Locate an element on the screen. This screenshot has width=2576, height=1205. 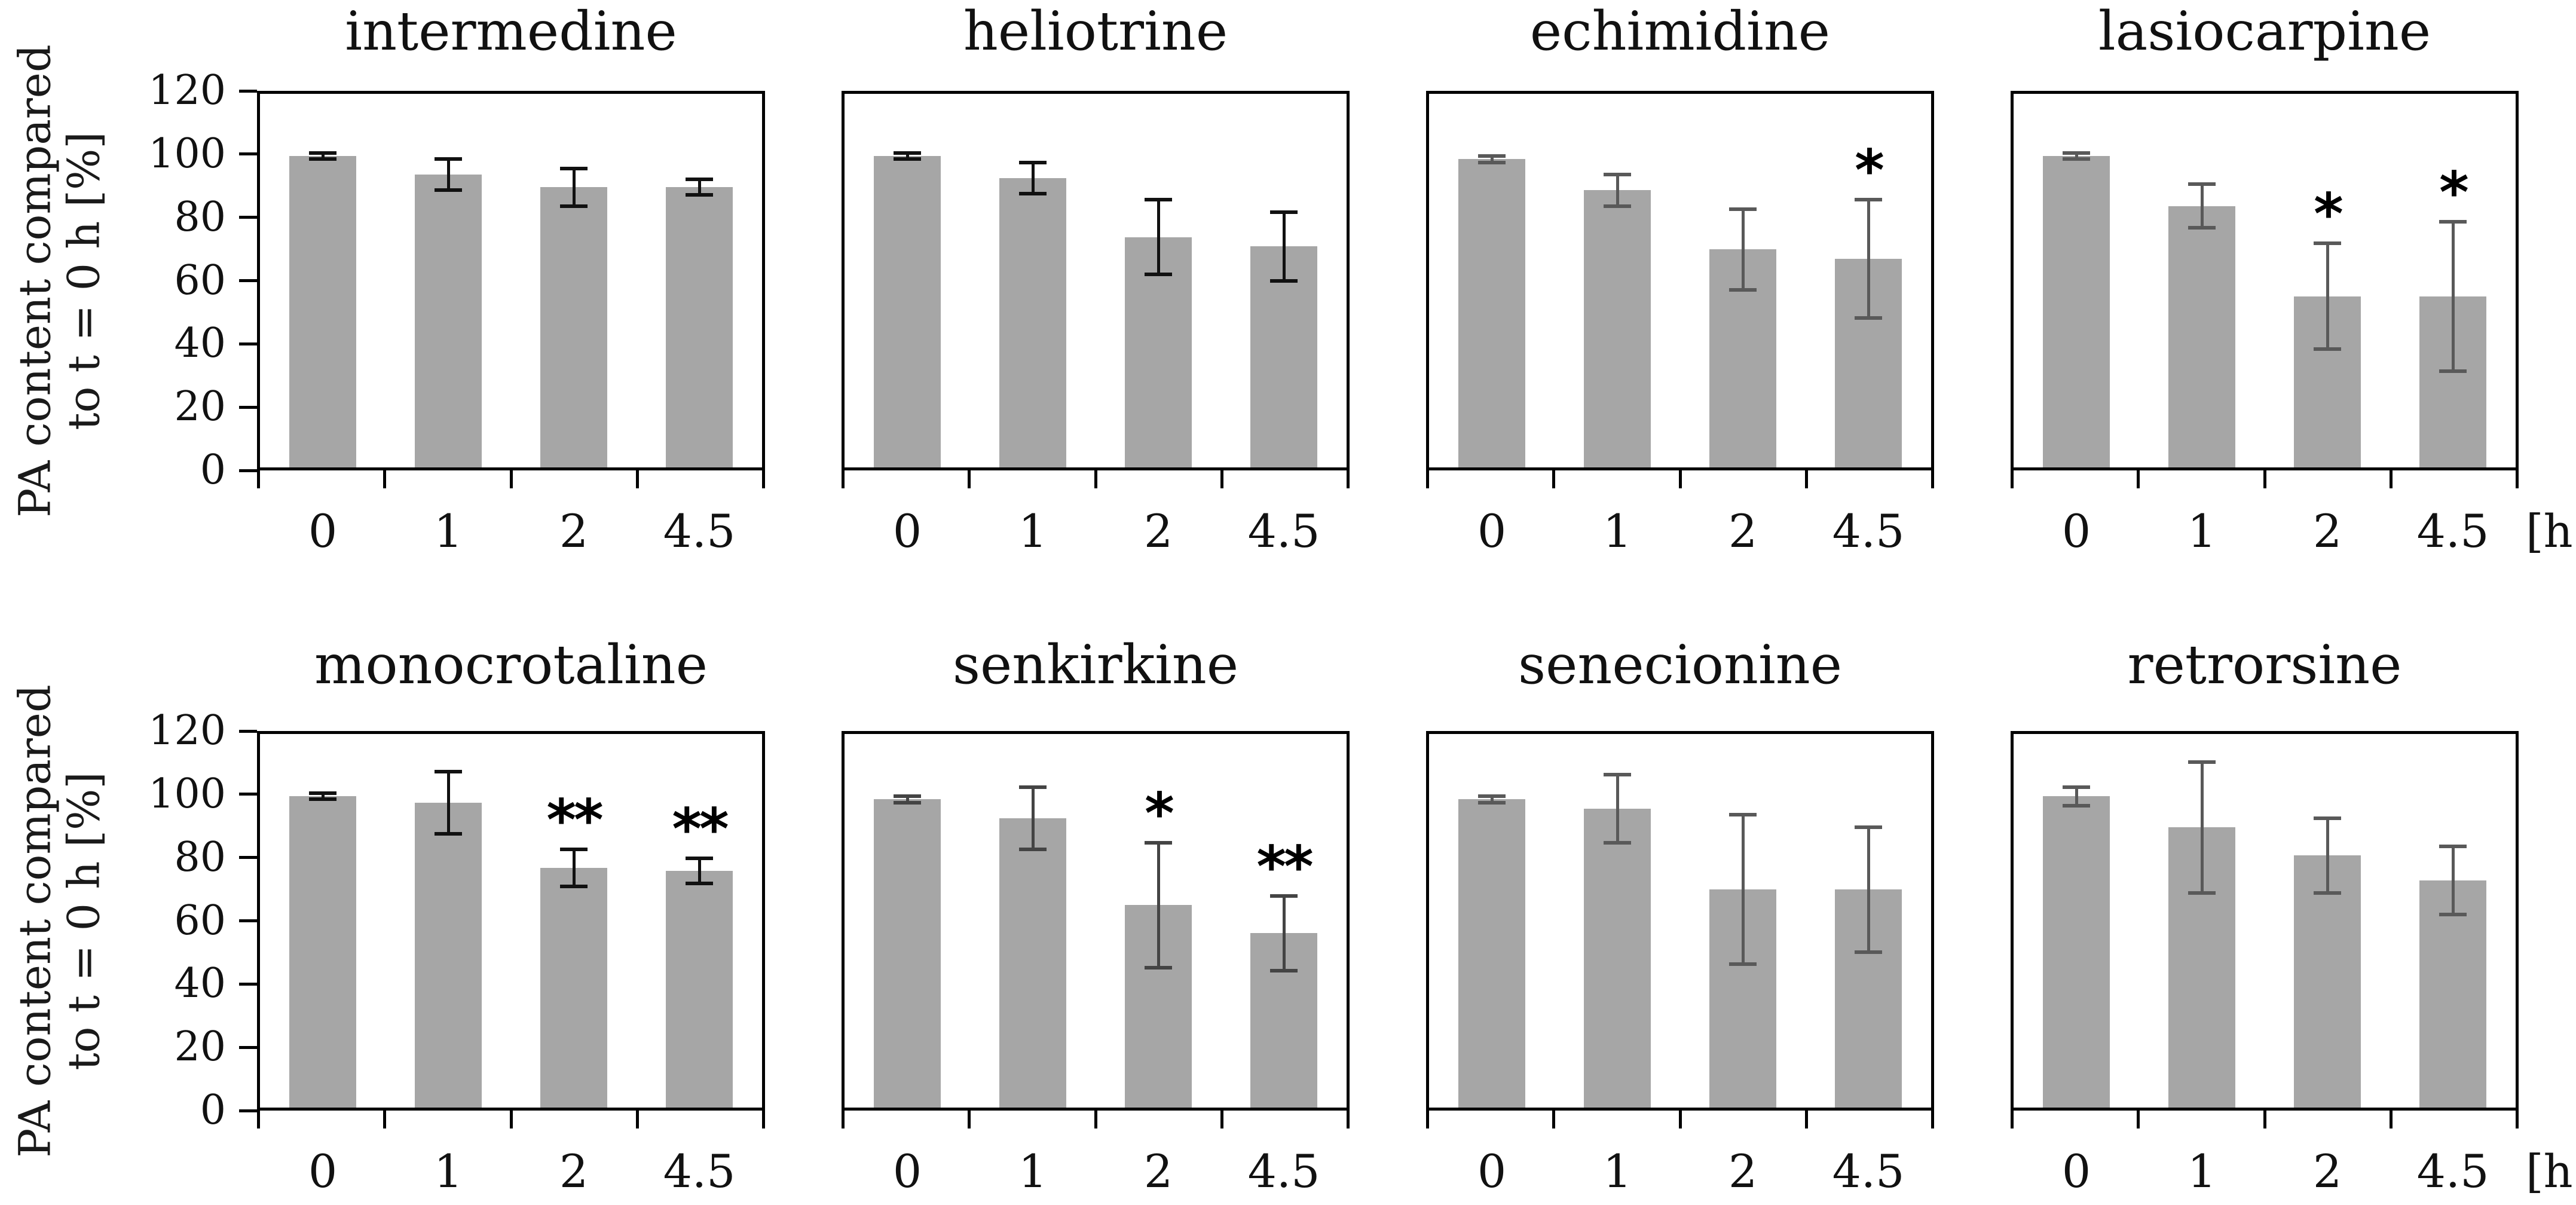
hour-unit-label: [h] is located at coordinates (2551, 1171).